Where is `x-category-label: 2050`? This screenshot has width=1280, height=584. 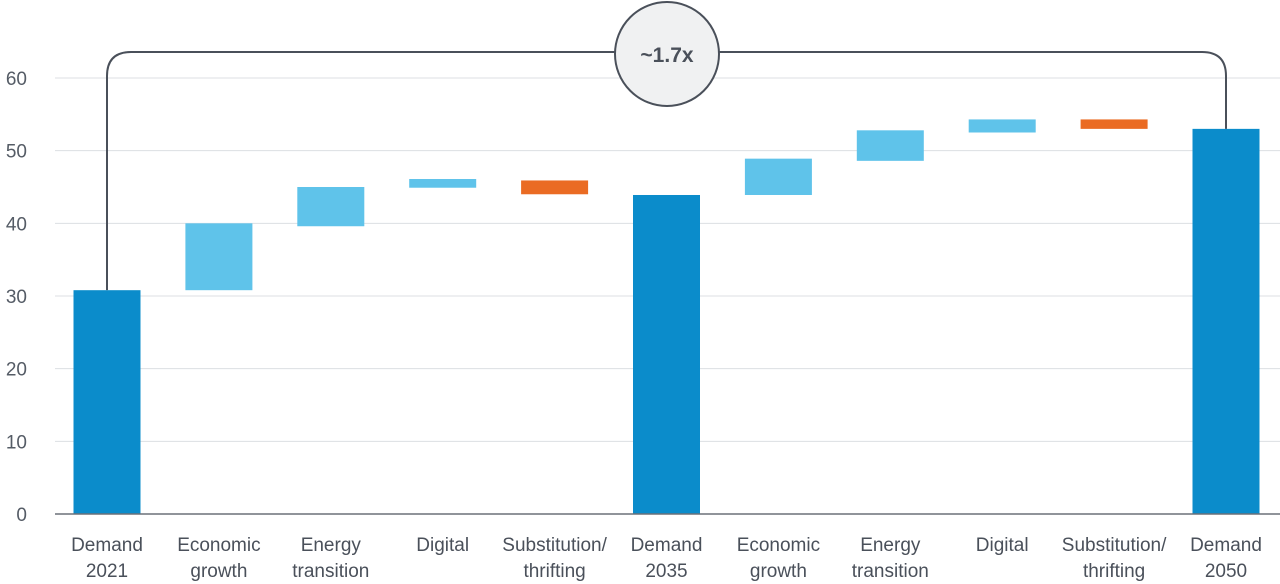 x-category-label: 2050 is located at coordinates (1226, 571).